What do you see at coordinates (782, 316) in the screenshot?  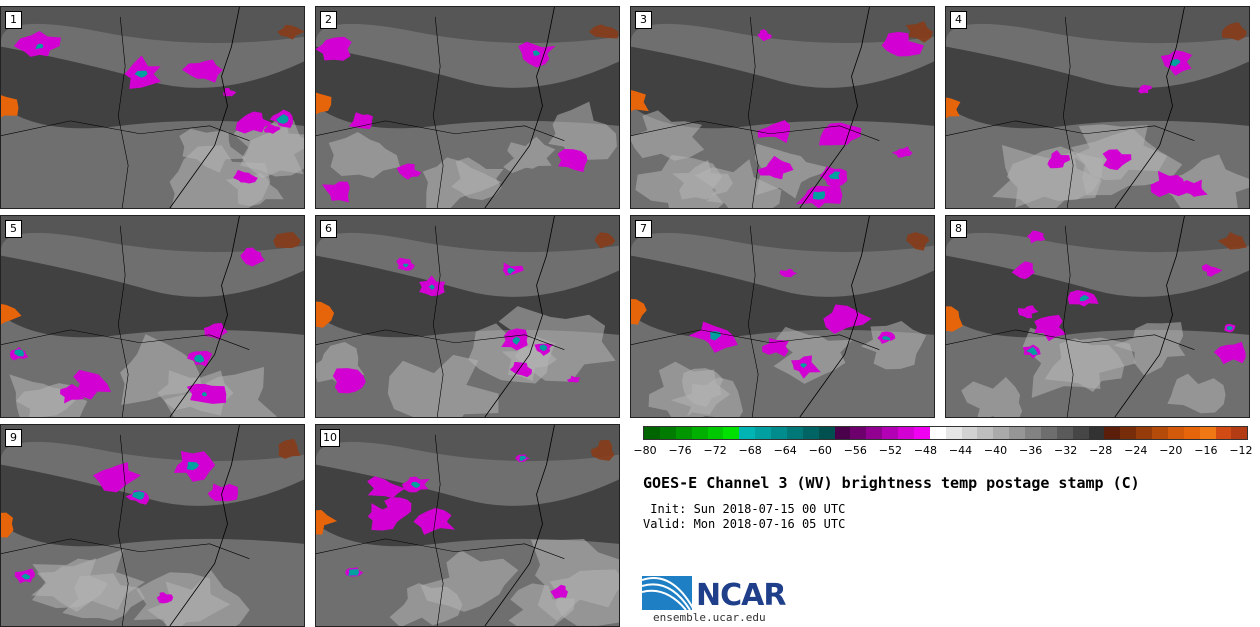 I see `member-panel-7: 7` at bounding box center [782, 316].